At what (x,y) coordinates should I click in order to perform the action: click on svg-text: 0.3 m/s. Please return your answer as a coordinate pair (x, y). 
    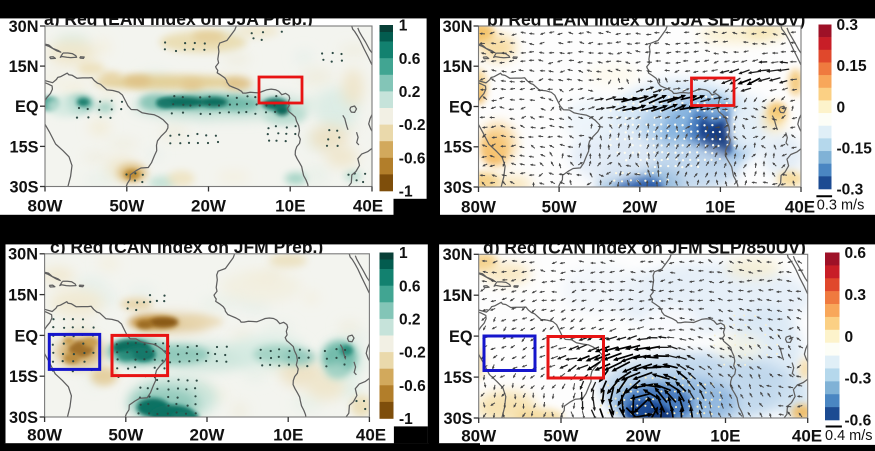
    Looking at the image, I should click on (841, 206).